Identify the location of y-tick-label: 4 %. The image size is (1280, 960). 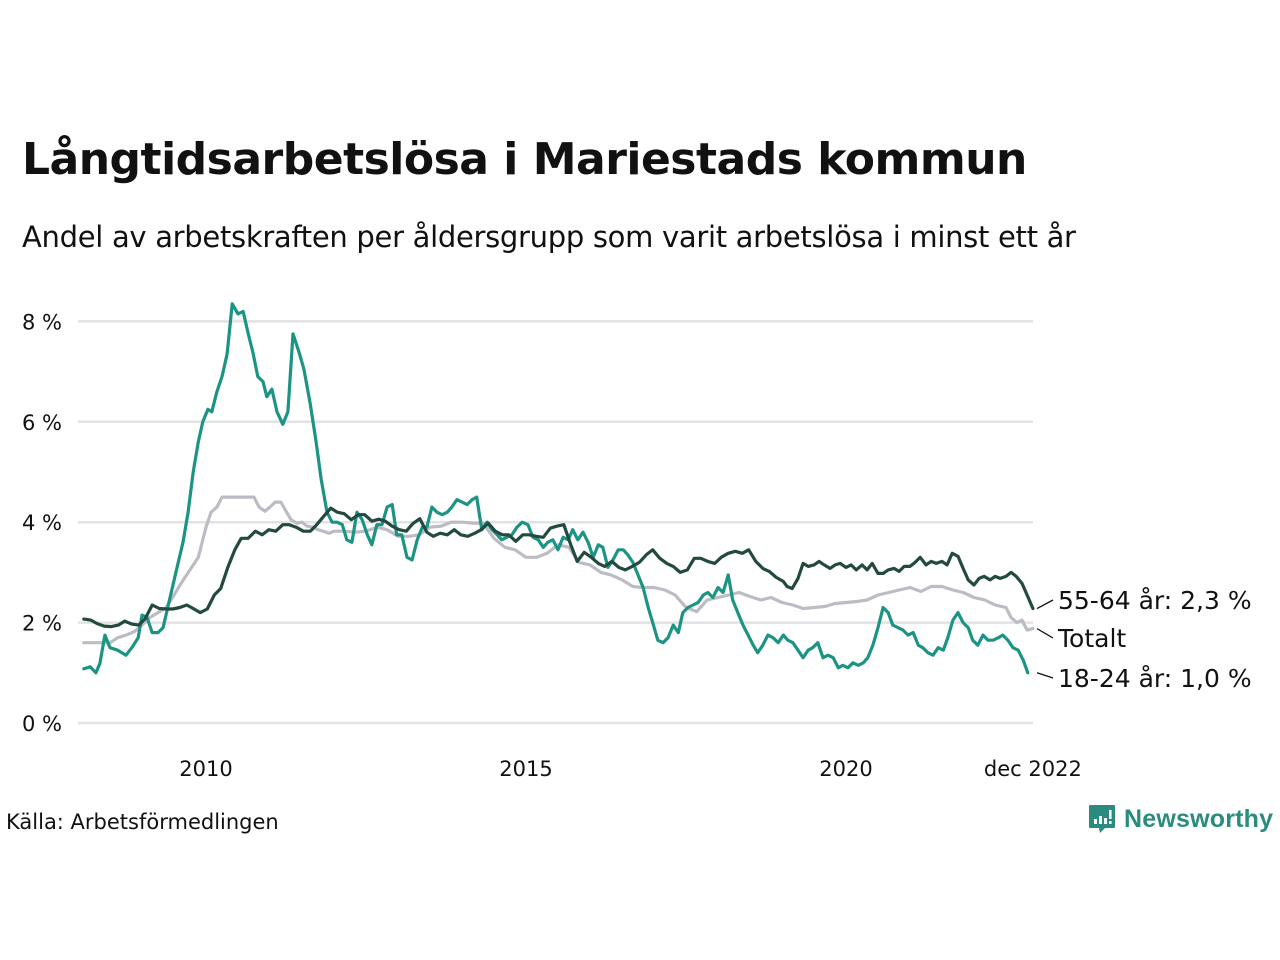
(42, 523).